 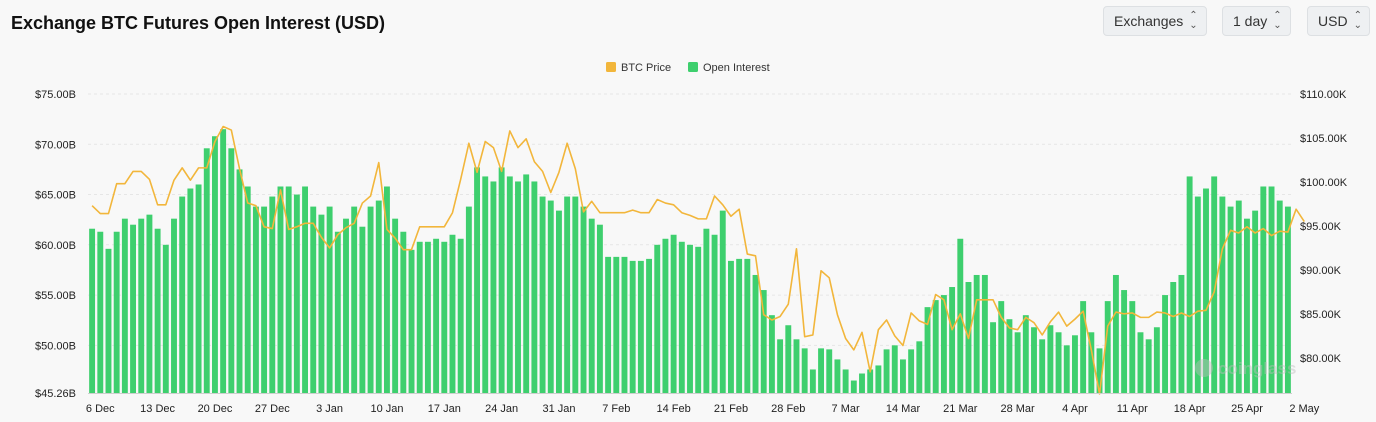 What do you see at coordinates (646, 68) in the screenshot?
I see `legend-label: BTC Price` at bounding box center [646, 68].